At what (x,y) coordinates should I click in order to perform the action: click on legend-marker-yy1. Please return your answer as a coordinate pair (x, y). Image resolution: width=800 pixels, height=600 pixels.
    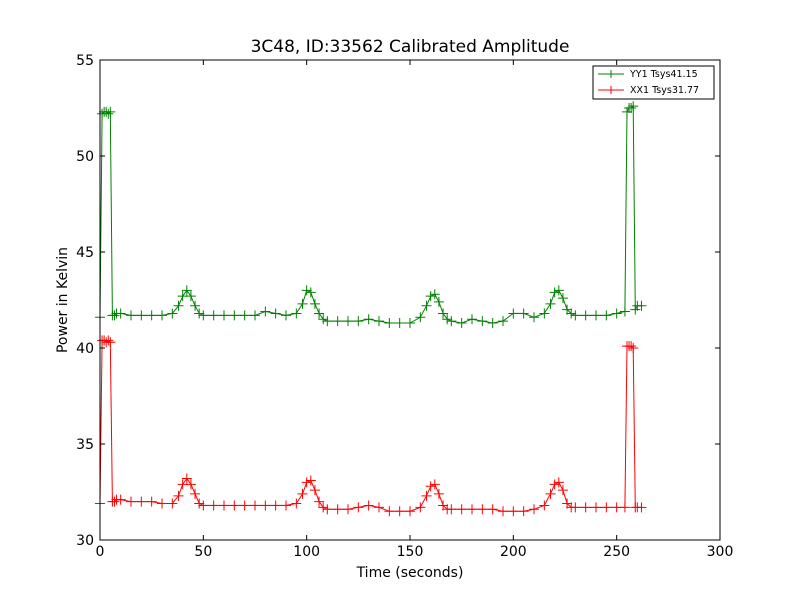
    Looking at the image, I should click on (611, 74).